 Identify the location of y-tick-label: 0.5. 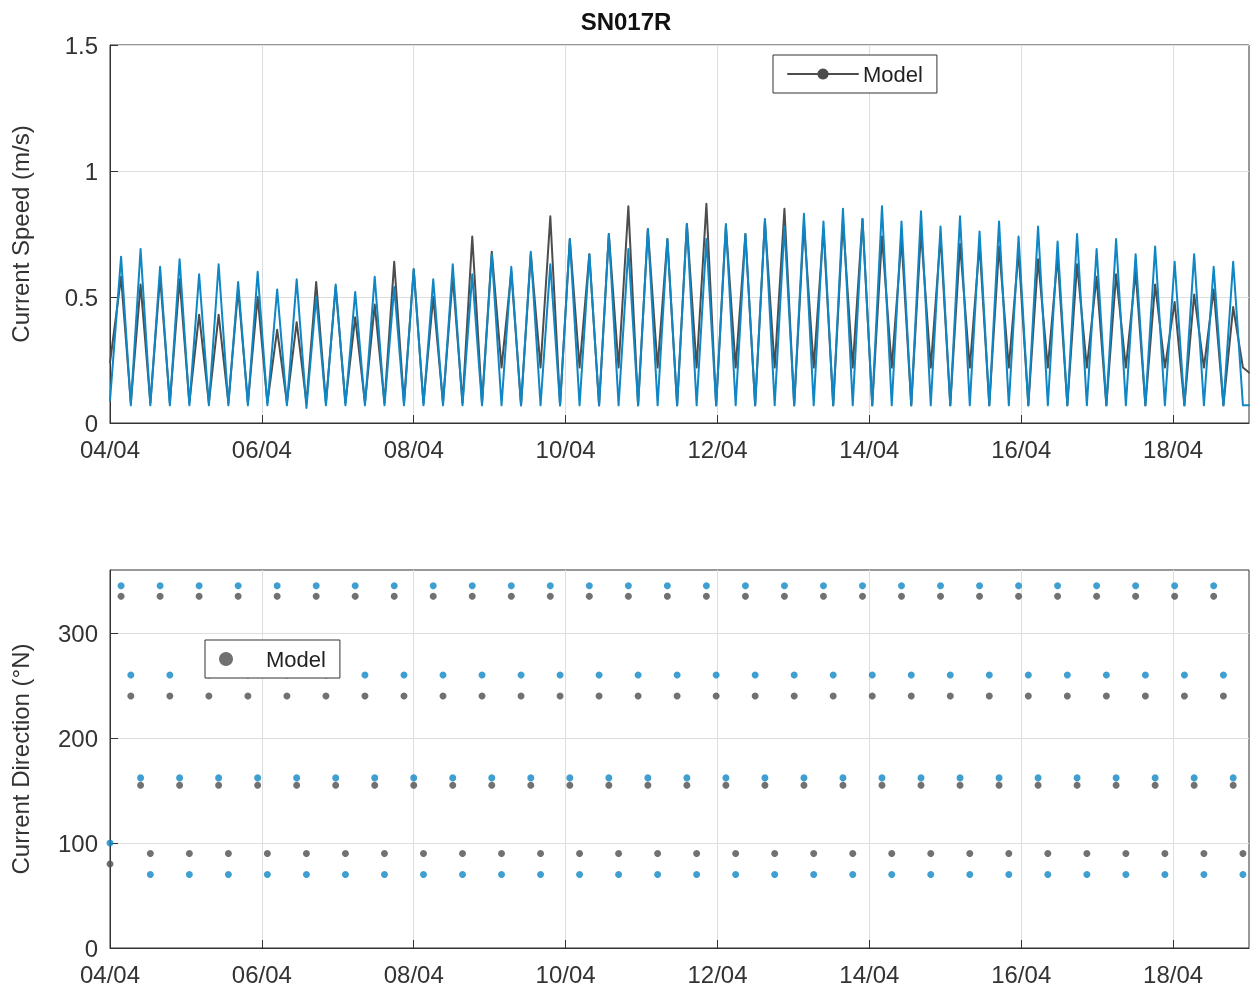
(81, 297).